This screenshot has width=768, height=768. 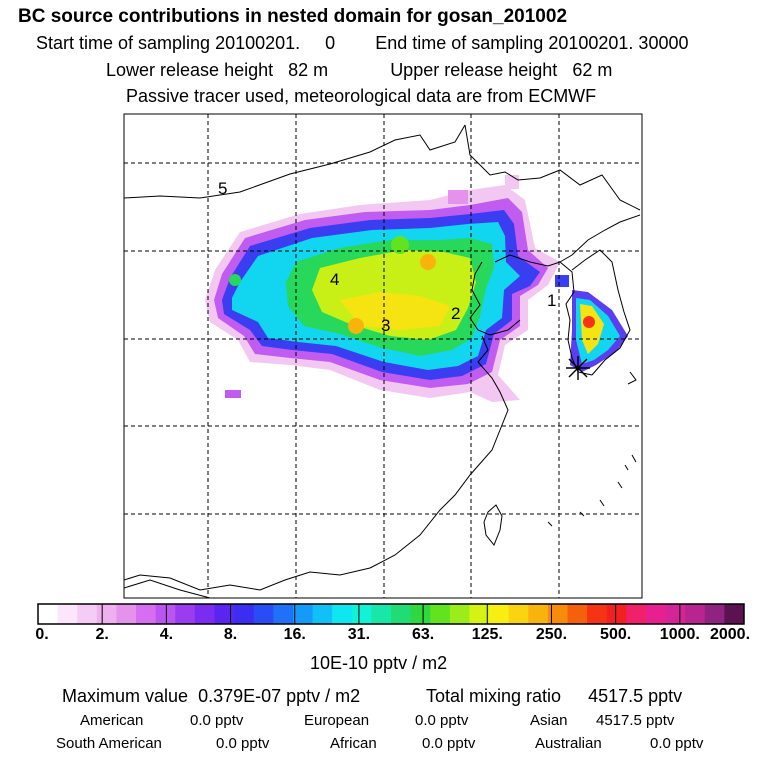 I want to click on max-value-row: Maximum value 0.379E-07 pptv / m2, so click(x=211, y=696).